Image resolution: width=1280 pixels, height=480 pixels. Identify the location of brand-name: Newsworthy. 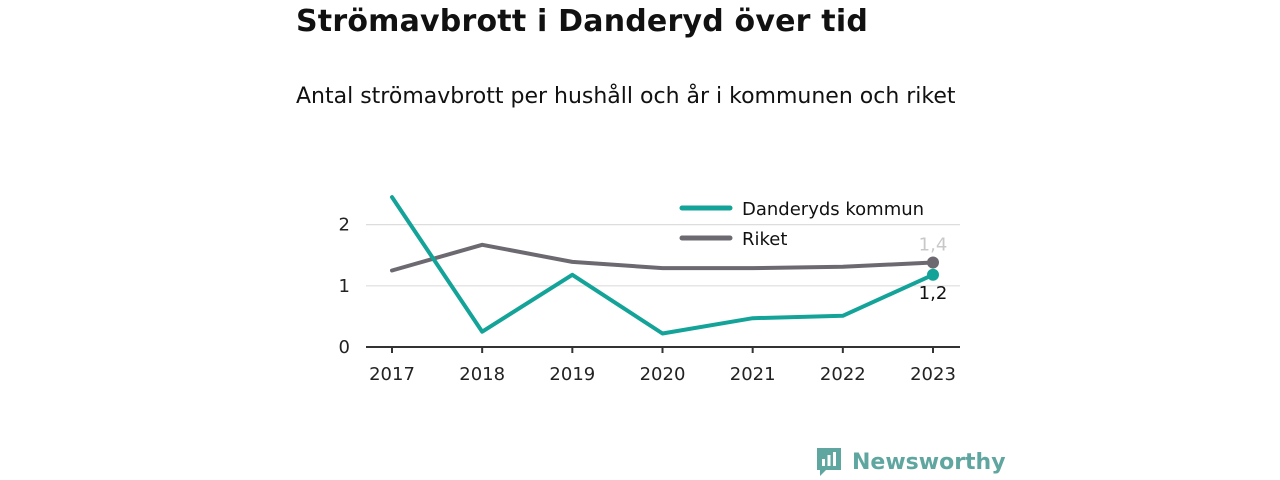
(929, 462).